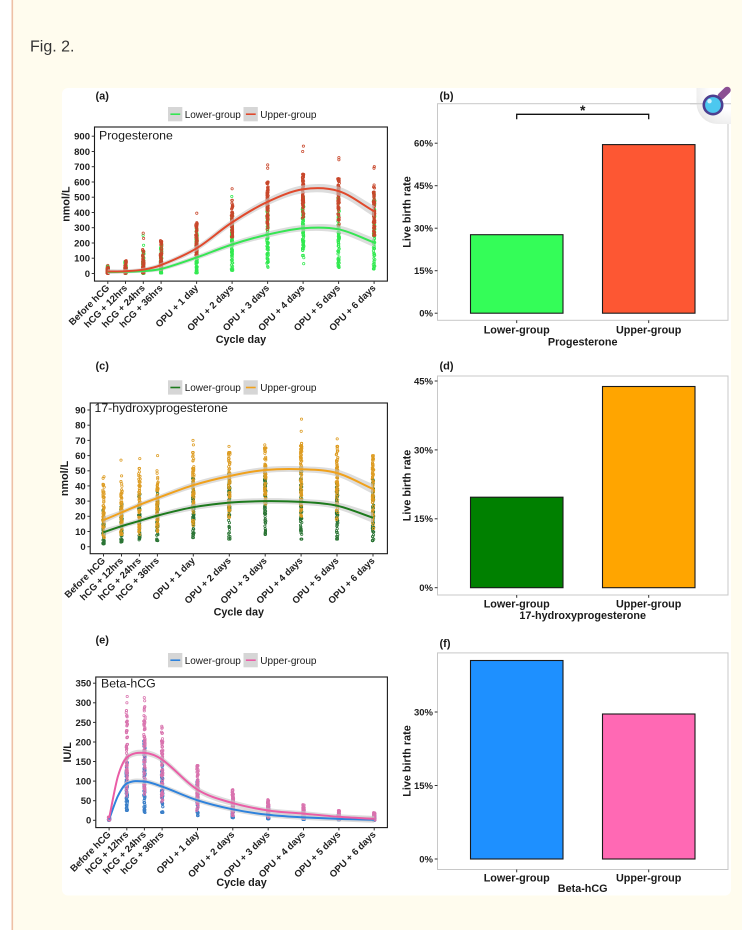  I want to click on svg-text: 350, so click(83, 684).